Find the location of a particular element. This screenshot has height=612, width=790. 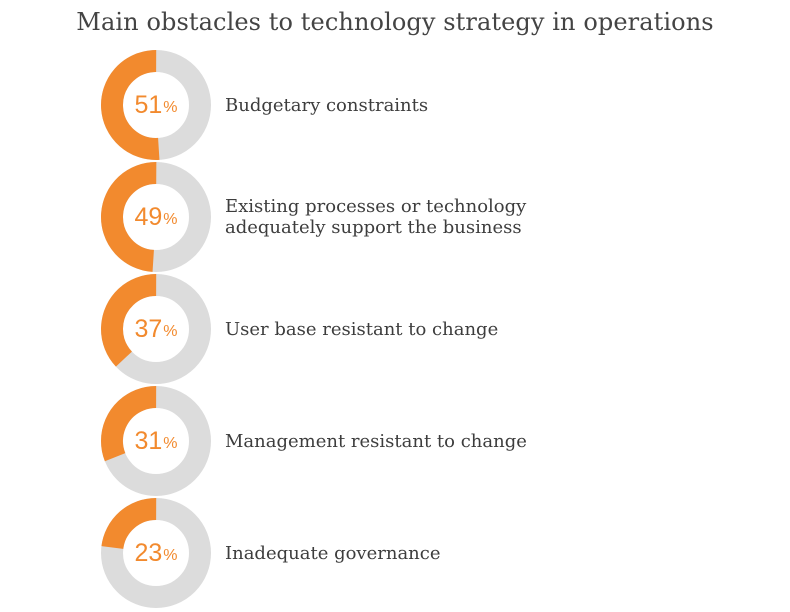

donut-chart: 31% is located at coordinates (156, 441).